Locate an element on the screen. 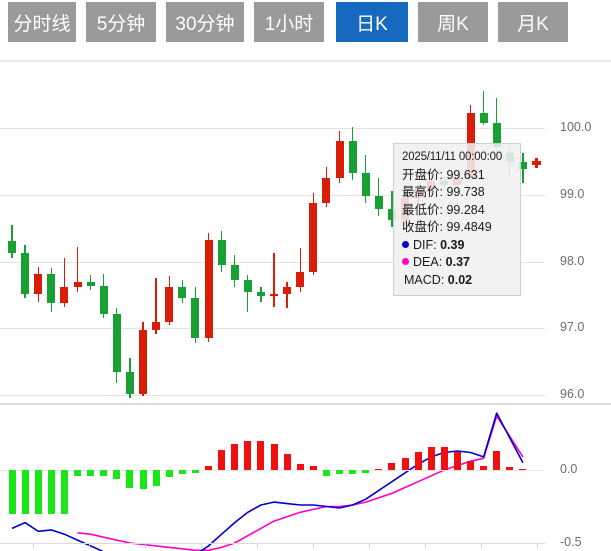 The height and width of the screenshot is (551, 611). macd-axis-label: 0.0 is located at coordinates (569, 469).